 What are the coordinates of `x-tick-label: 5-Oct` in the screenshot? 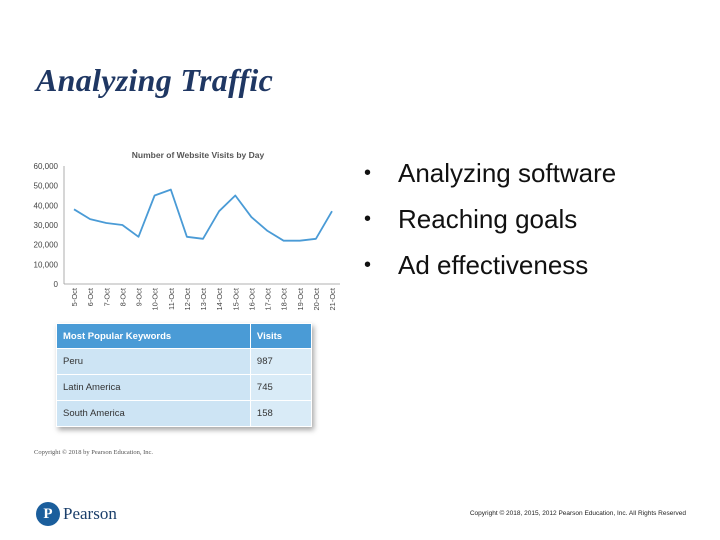 It's located at (74, 296).